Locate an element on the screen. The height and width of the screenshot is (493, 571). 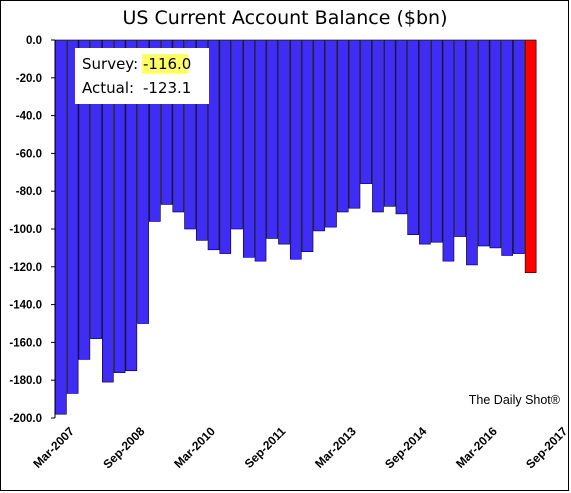
x-tick-label: Sep-2014 is located at coordinates (405, 447).